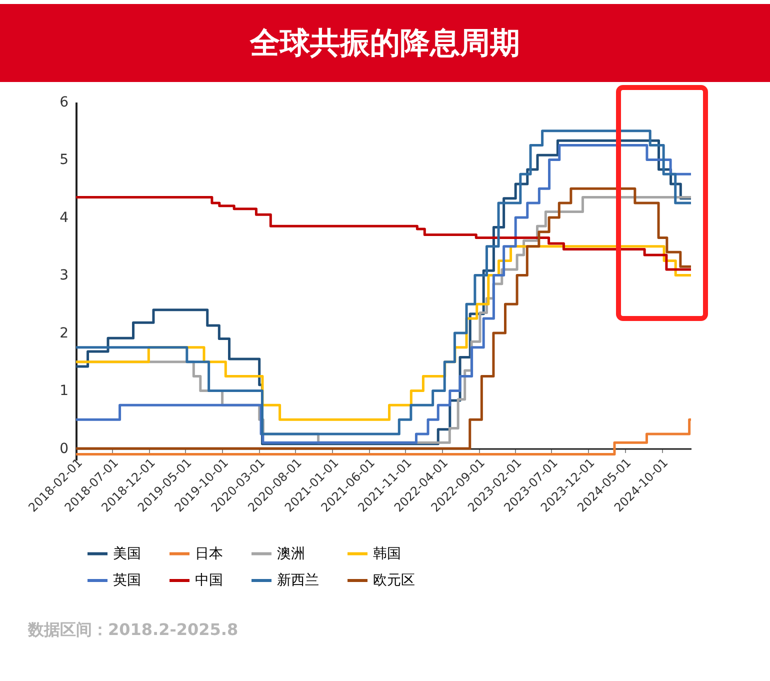 This screenshot has width=770, height=681. What do you see at coordinates (64, 160) in the screenshot?
I see `y-tick-label: 5` at bounding box center [64, 160].